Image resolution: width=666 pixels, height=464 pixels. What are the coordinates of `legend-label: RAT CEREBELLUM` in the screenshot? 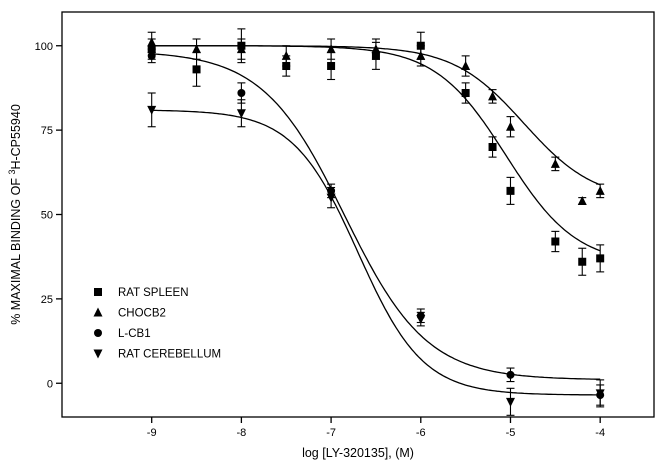 It's located at (169, 355).